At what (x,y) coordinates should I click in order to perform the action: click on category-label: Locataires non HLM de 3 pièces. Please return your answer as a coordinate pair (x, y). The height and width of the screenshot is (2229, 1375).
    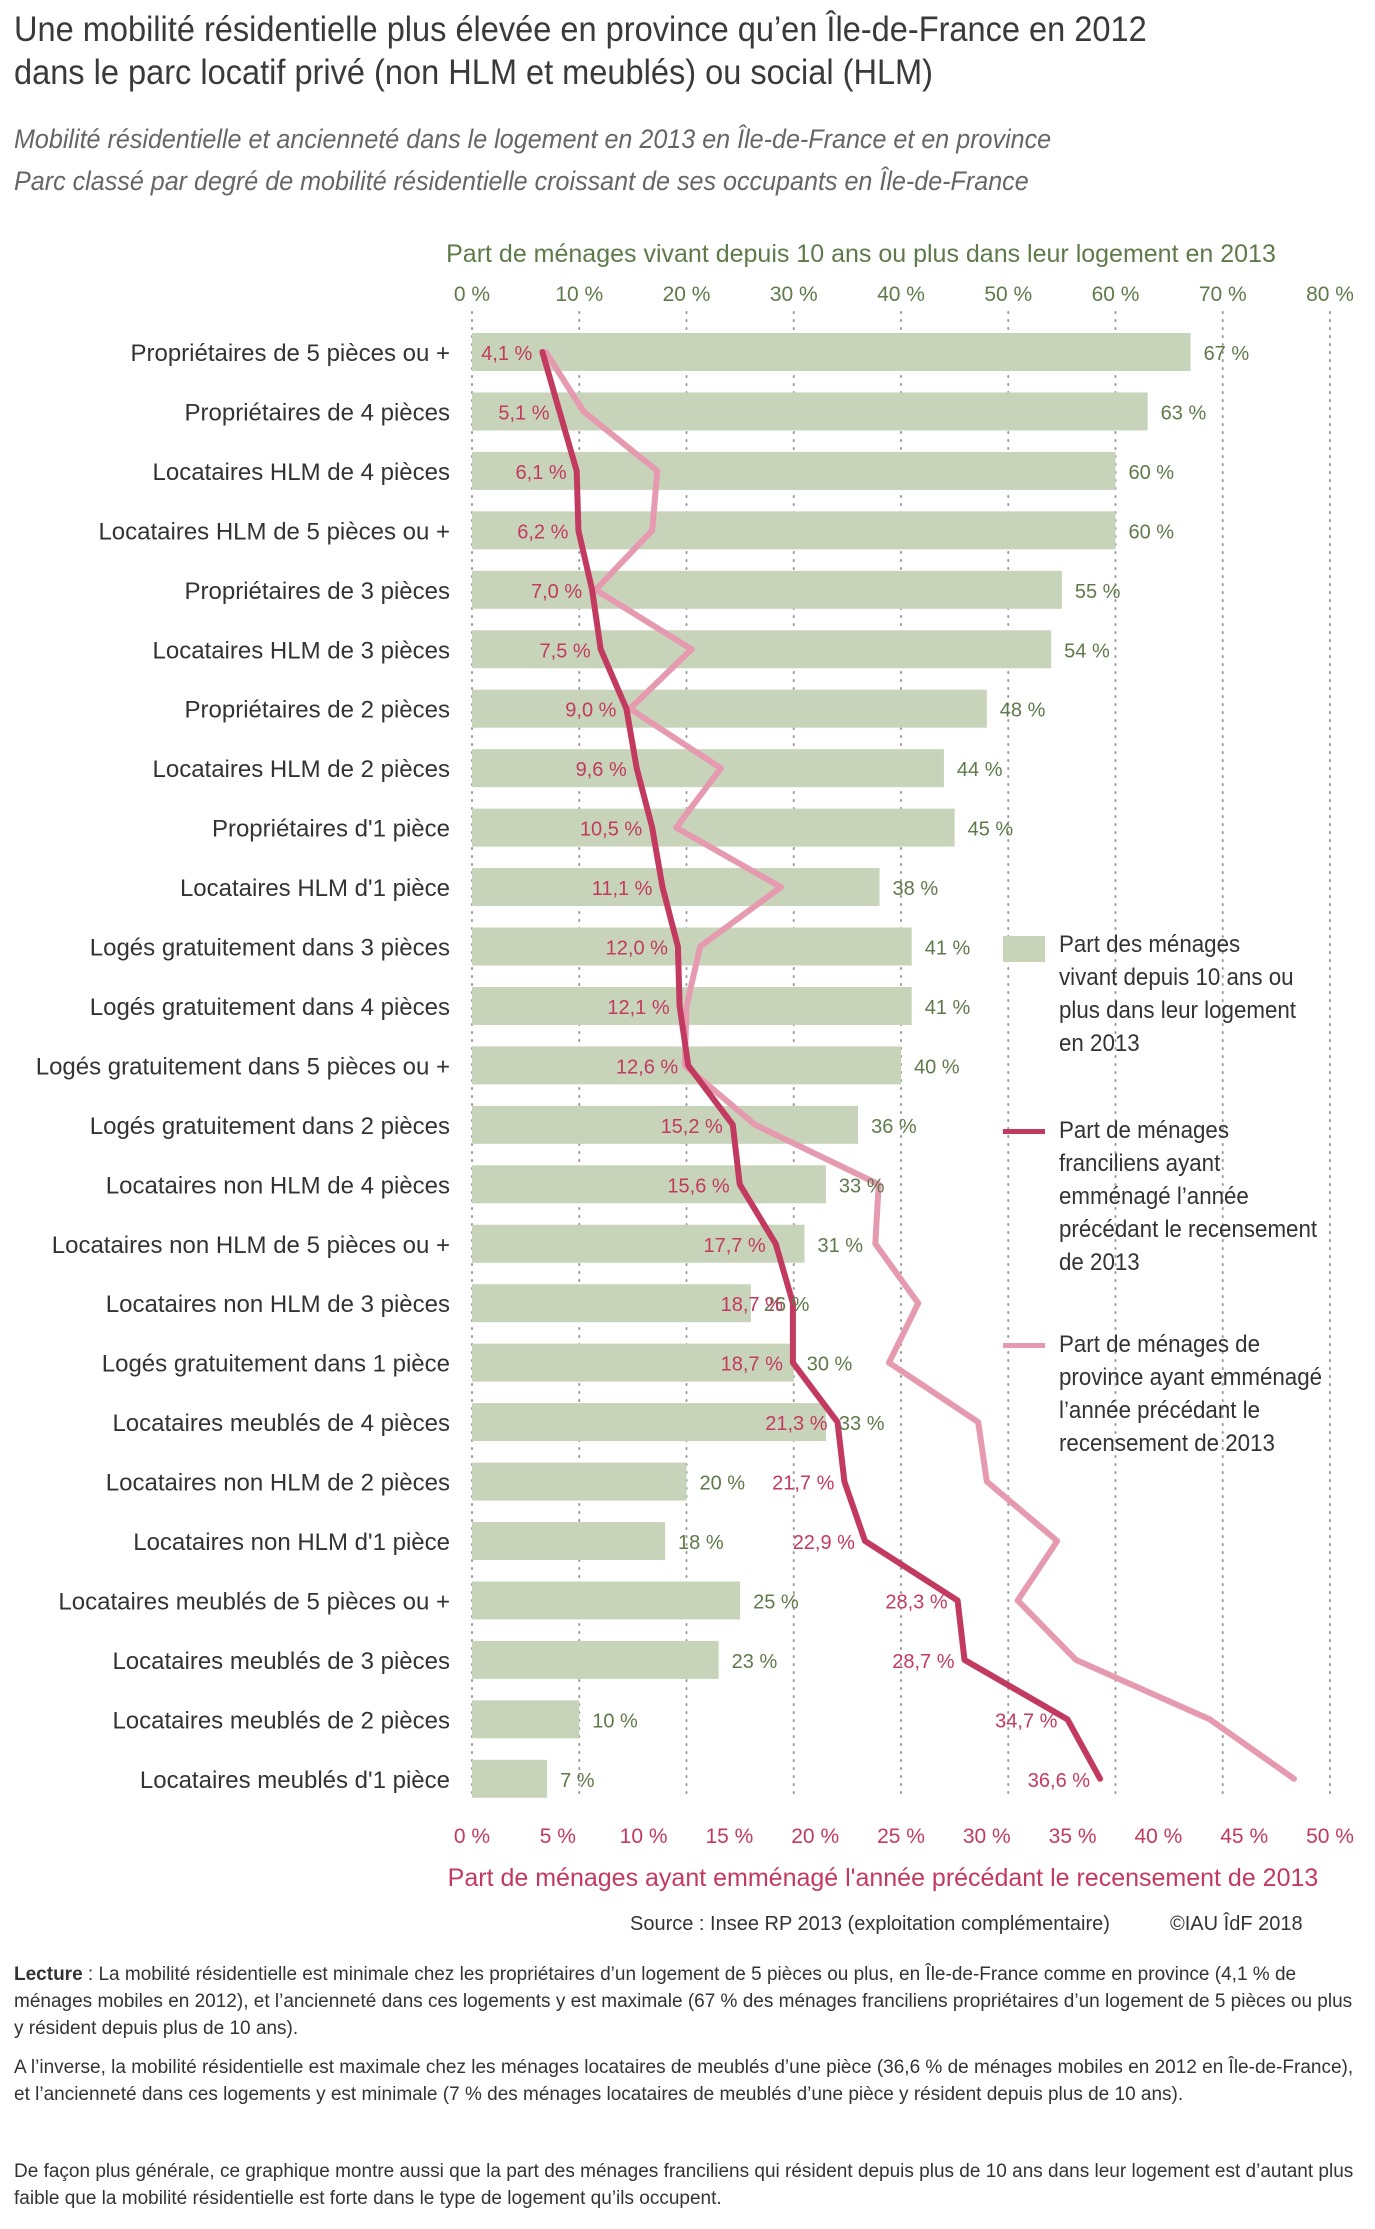
    Looking at the image, I should click on (278, 1304).